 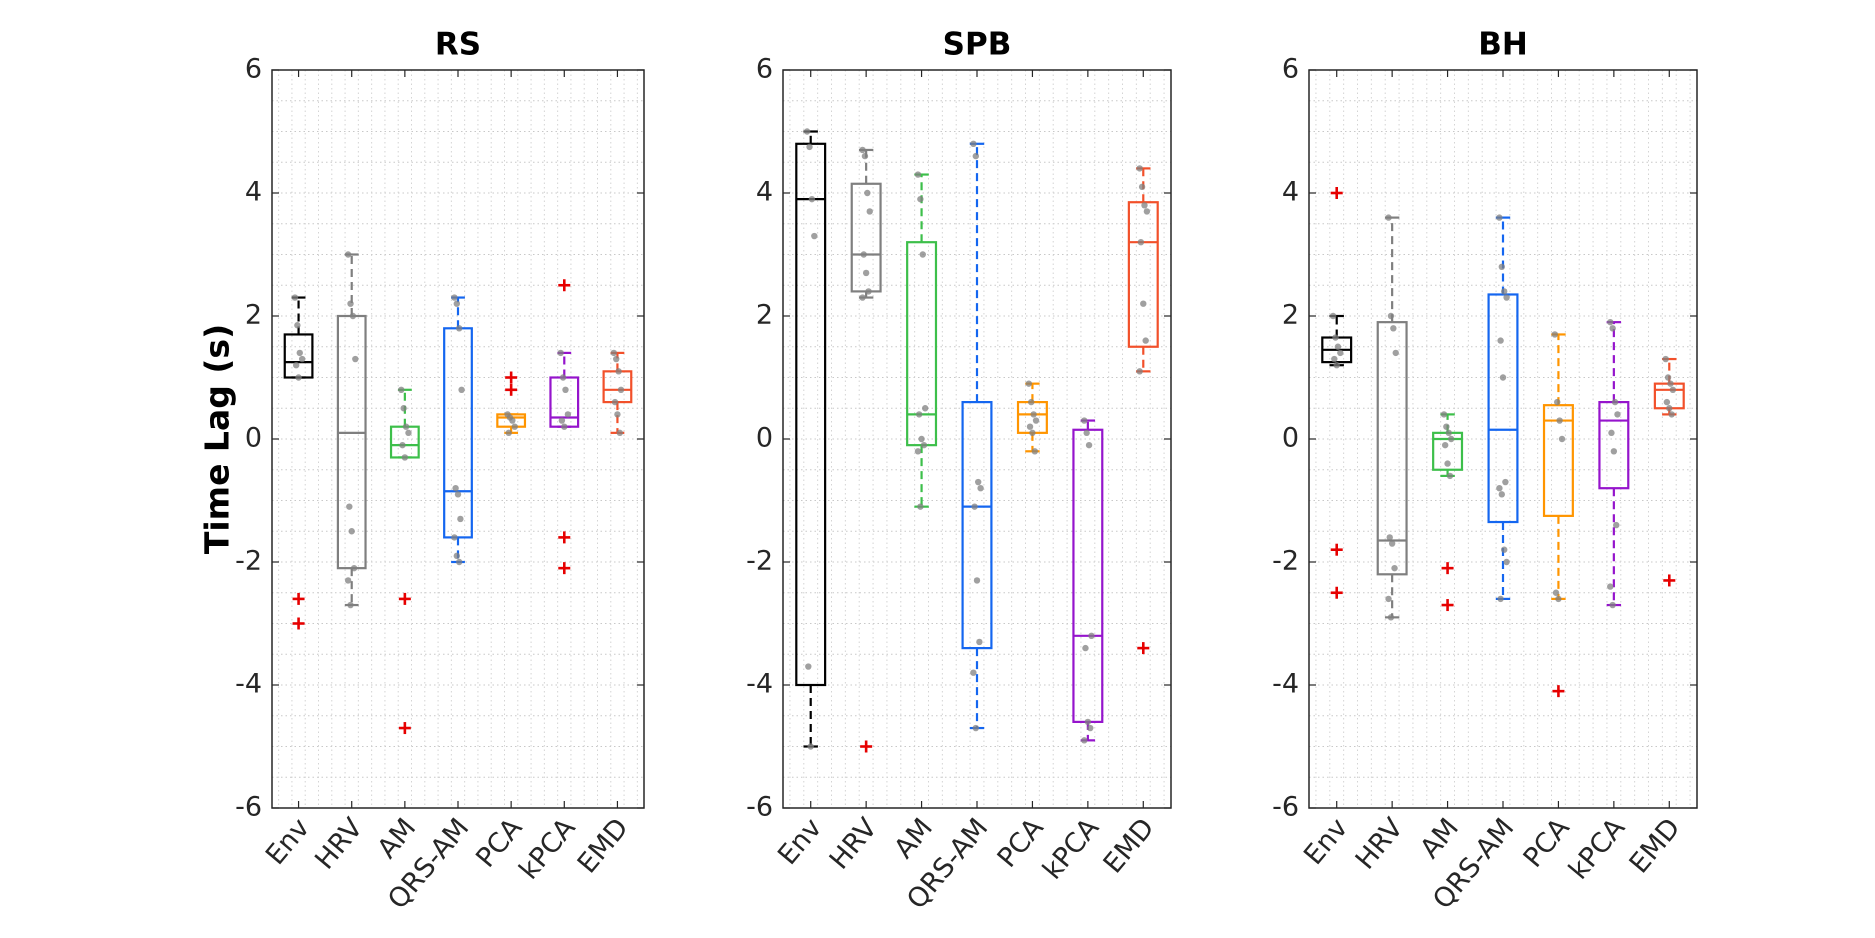 I want to click on box-qrs-am, so click(x=977, y=436).